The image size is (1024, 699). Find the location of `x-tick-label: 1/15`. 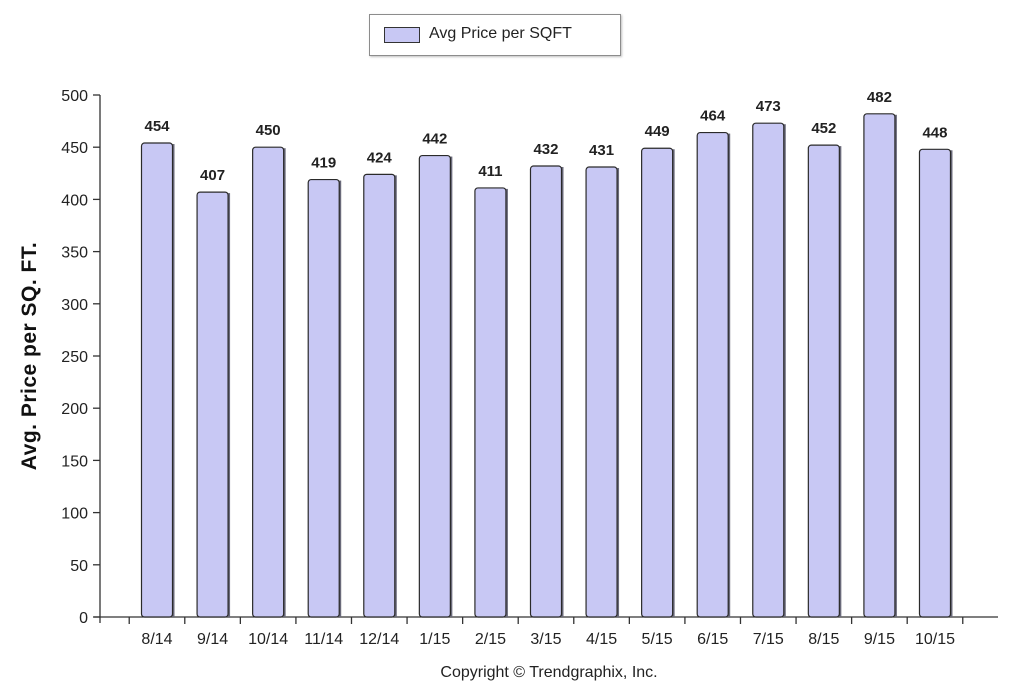

x-tick-label: 1/15 is located at coordinates (434, 639).